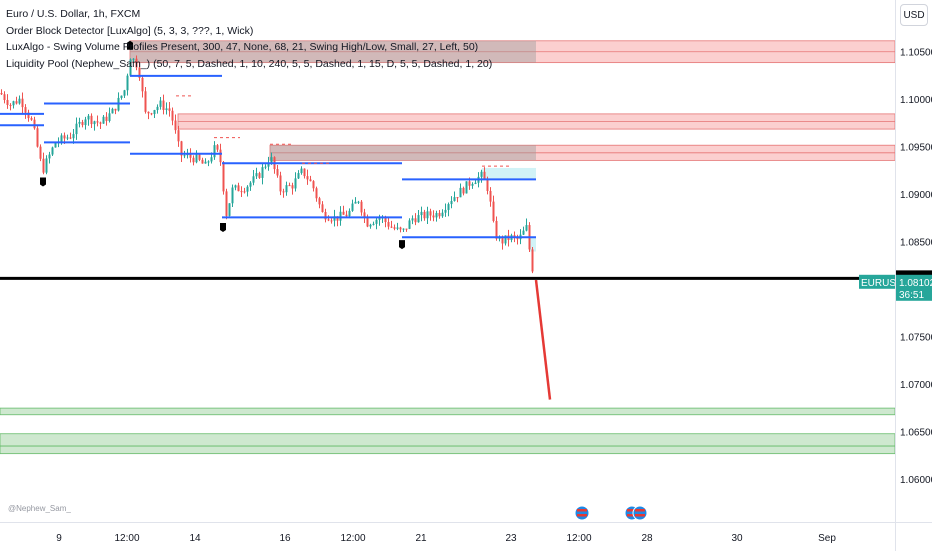  I want to click on time-tick-4: 12:00, so click(352, 538).